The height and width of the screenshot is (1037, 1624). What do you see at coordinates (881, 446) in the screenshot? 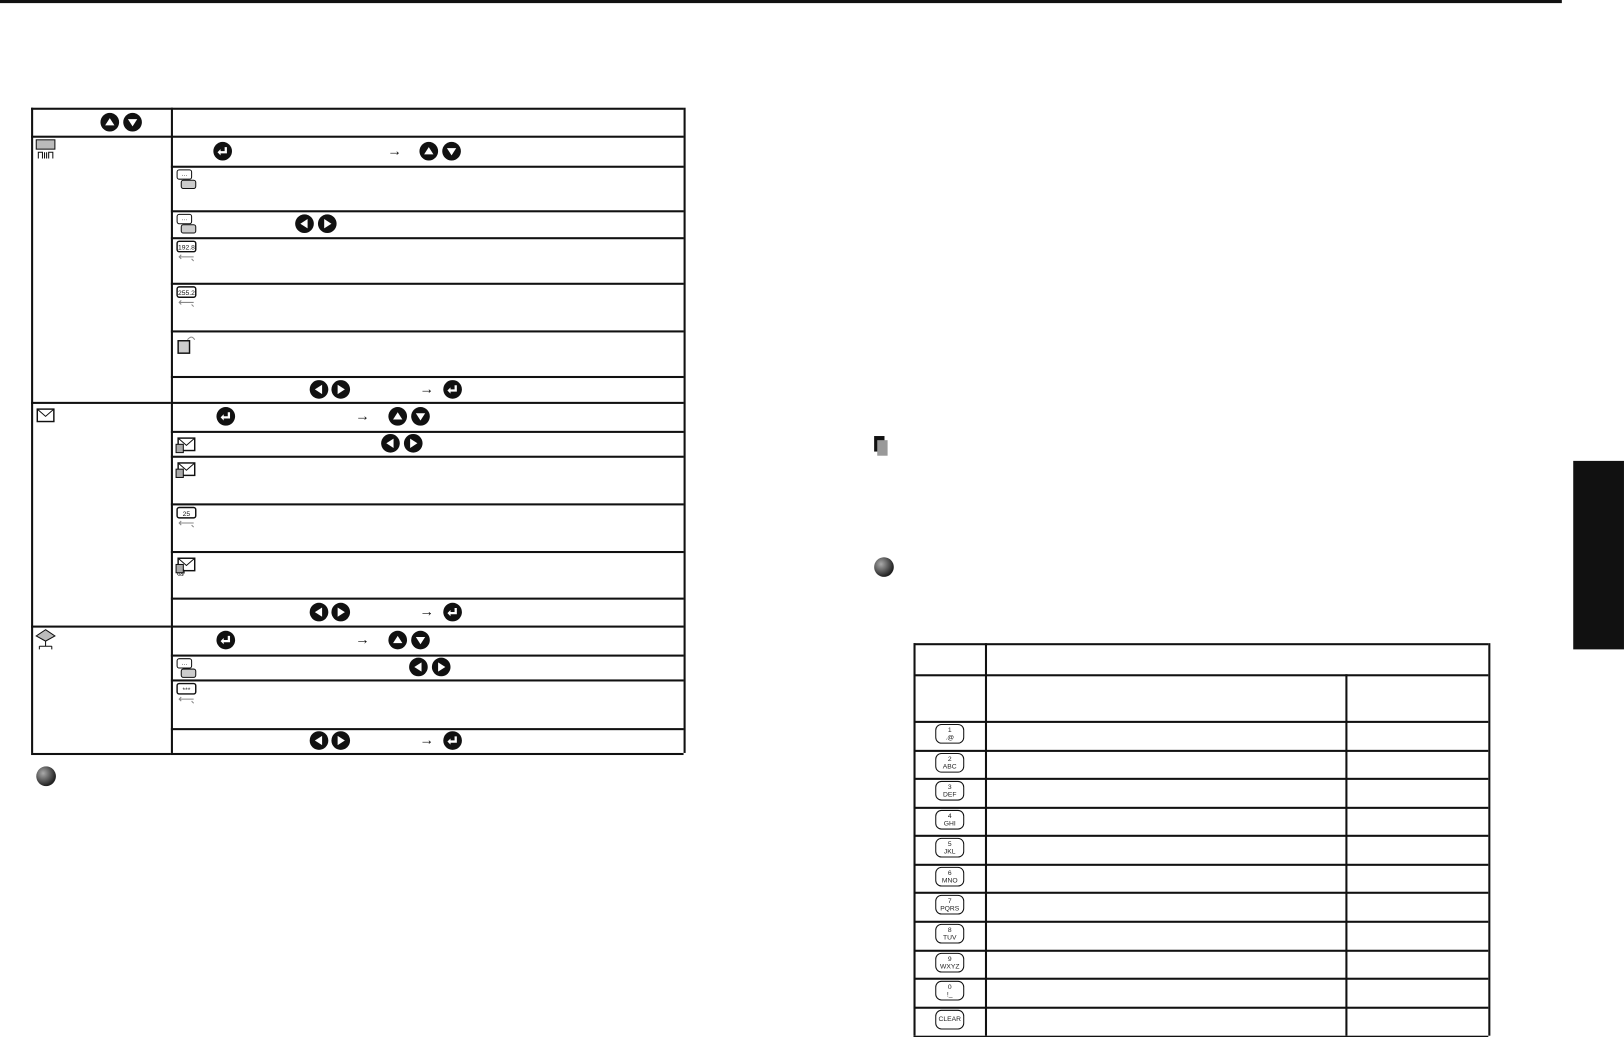
I see `document-icon` at bounding box center [881, 446].